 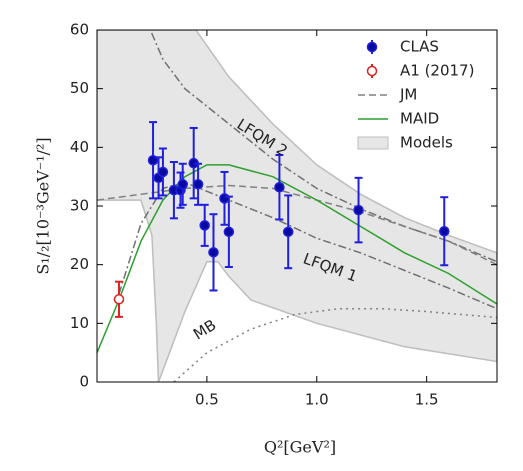 What do you see at coordinates (398, 119) in the screenshot?
I see `legend-entry: MAID` at bounding box center [398, 119].